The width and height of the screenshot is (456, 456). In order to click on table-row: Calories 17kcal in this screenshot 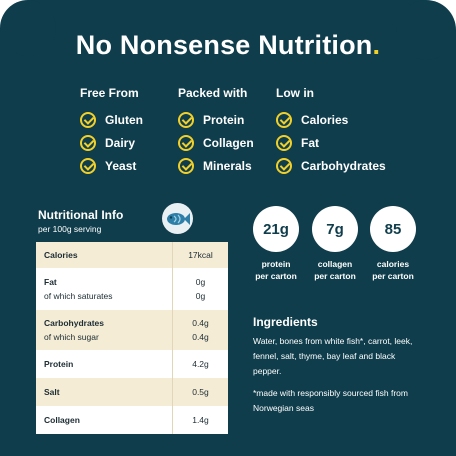, I will do `click(132, 255)`.